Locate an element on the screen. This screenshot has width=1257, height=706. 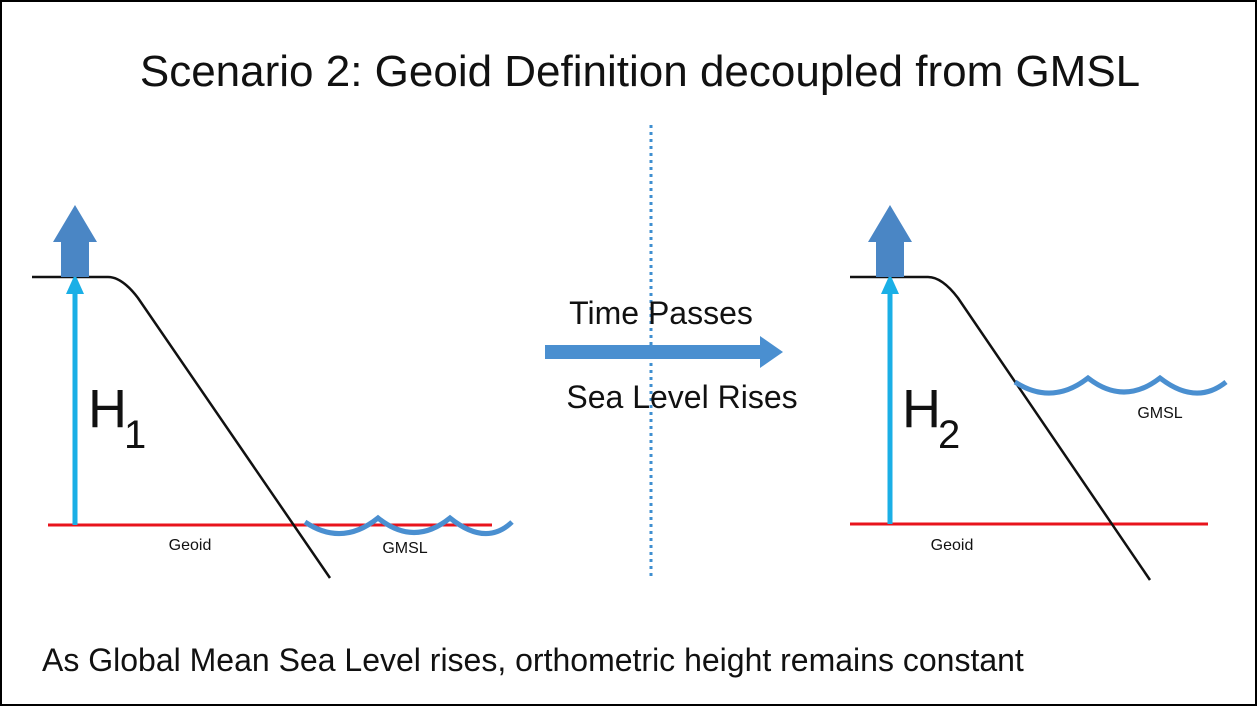
time-text: Time Passes is located at coordinates (661, 313).